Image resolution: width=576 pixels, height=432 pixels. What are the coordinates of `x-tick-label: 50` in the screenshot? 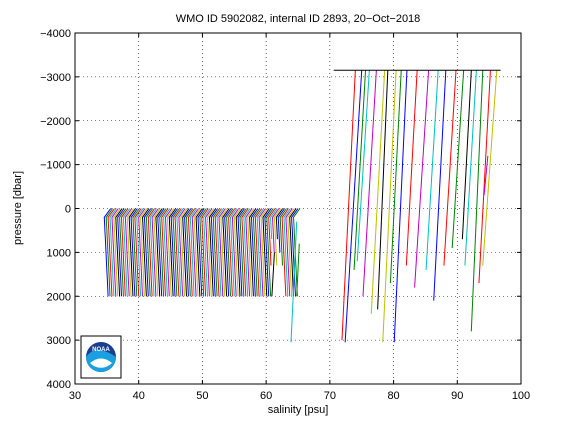 It's located at (202, 396).